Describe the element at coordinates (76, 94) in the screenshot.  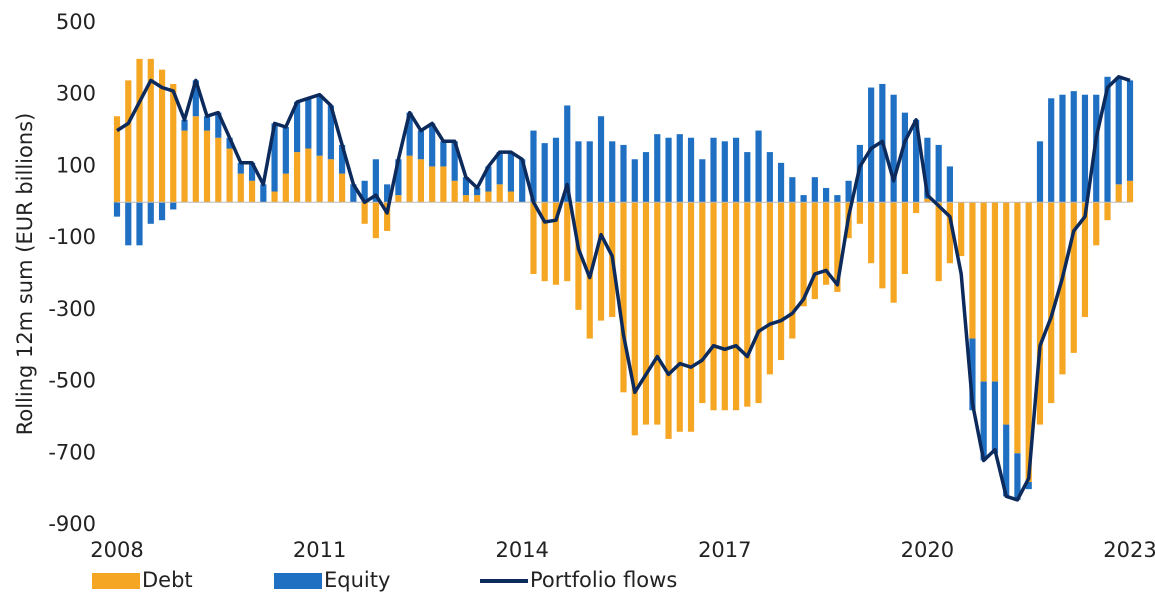
I see `y-tick-label: 300` at that location.